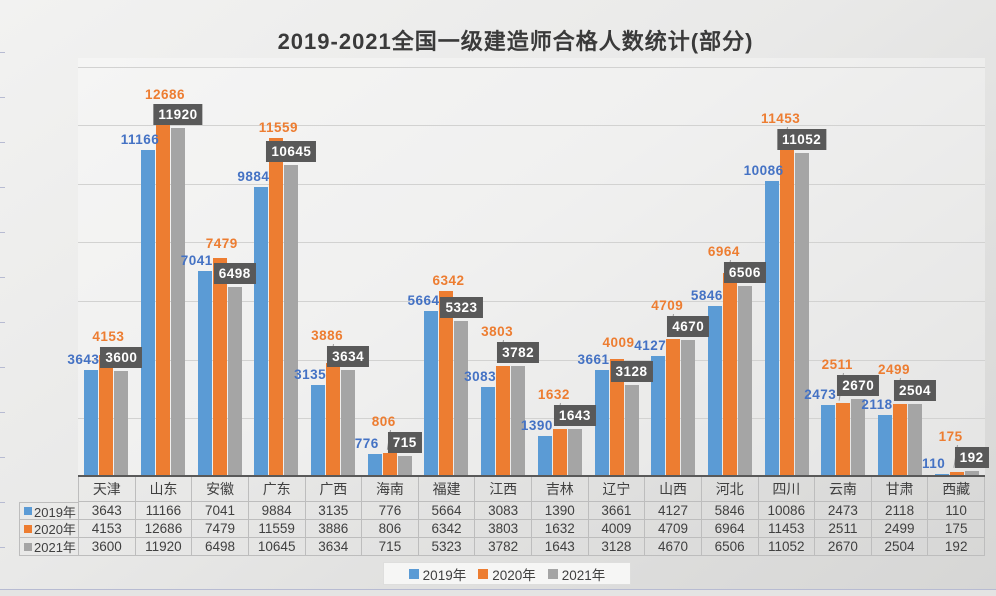  What do you see at coordinates (706, 295) in the screenshot?
I see `label-2019-河北: 5846` at bounding box center [706, 295].